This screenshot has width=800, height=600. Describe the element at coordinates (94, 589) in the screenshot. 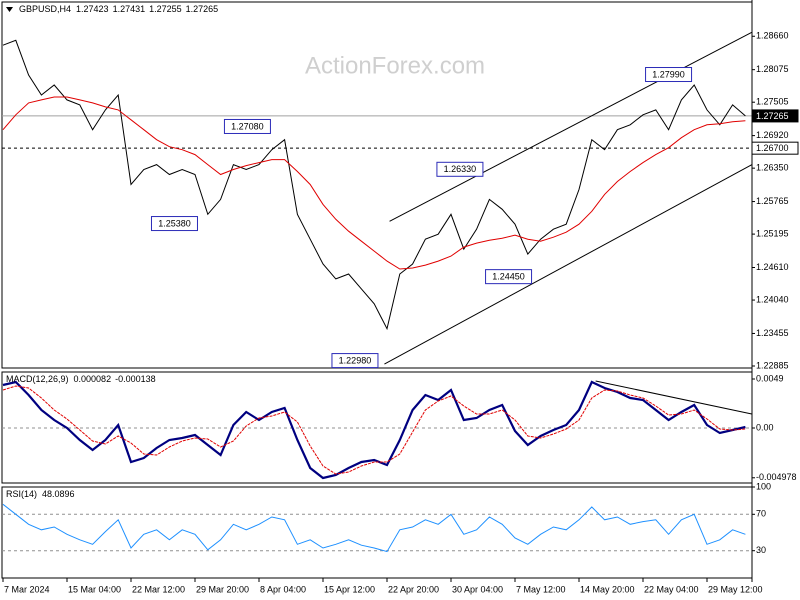

I see `x-tick-label: 15 Mar 04:00` at that location.